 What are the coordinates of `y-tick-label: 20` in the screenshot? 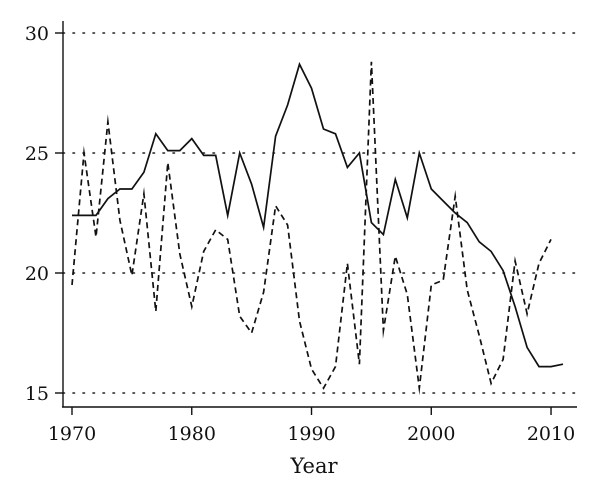 It's located at (37, 274).